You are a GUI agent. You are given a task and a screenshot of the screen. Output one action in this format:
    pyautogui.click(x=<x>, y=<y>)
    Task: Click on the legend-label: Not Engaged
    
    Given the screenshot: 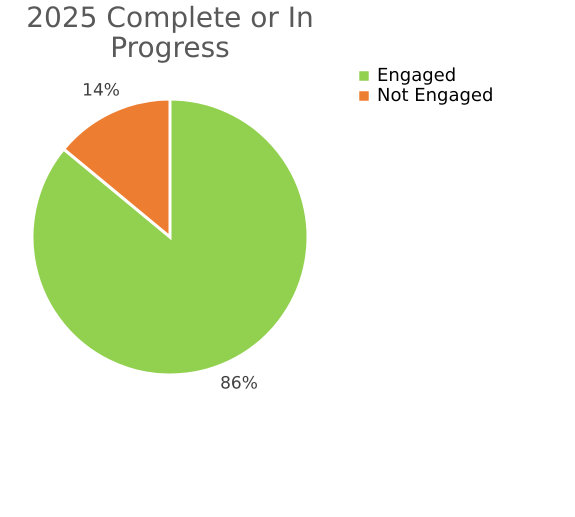 What is the action you would take?
    pyautogui.click(x=435, y=95)
    